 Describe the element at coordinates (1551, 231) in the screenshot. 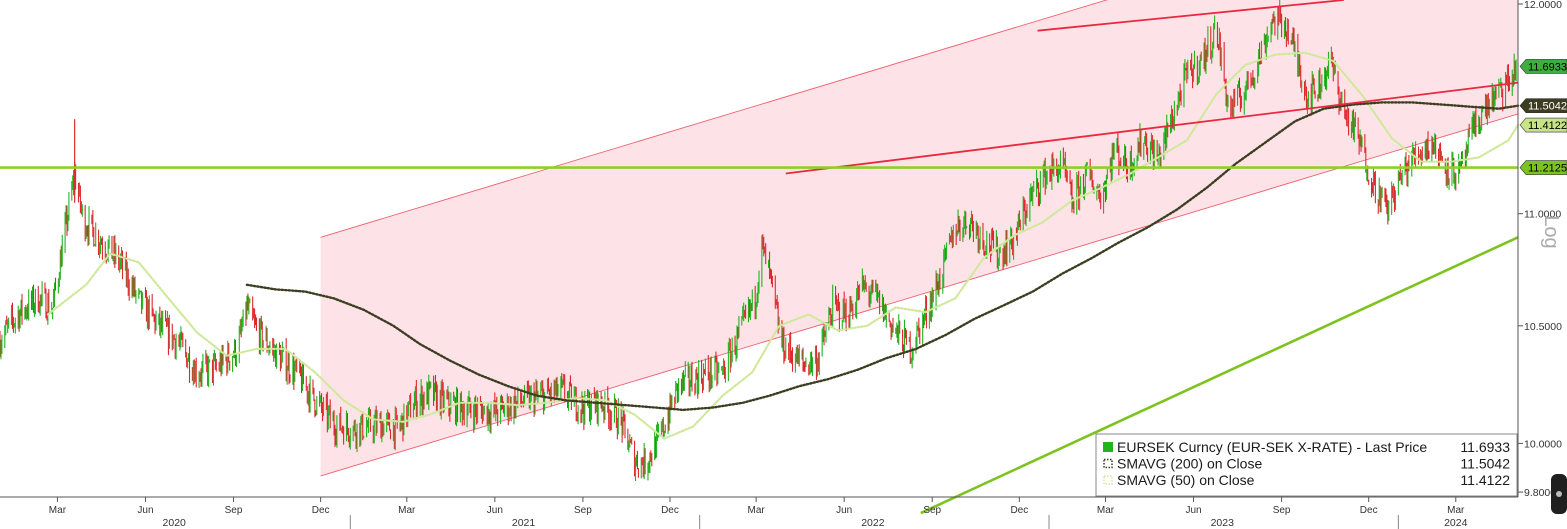

I see `log-scale-label: Log` at that location.